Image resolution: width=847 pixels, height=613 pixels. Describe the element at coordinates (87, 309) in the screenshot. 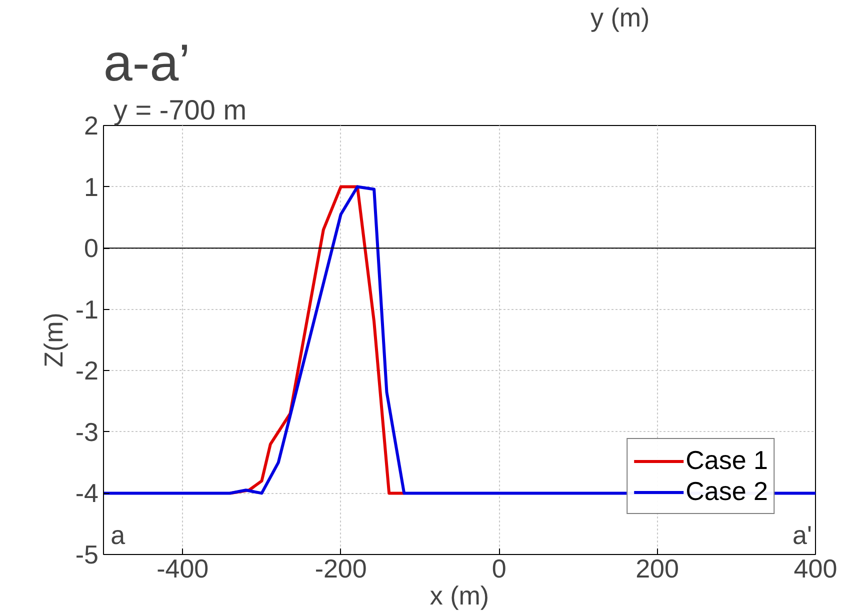

I see `y-tick-label: -1` at that location.